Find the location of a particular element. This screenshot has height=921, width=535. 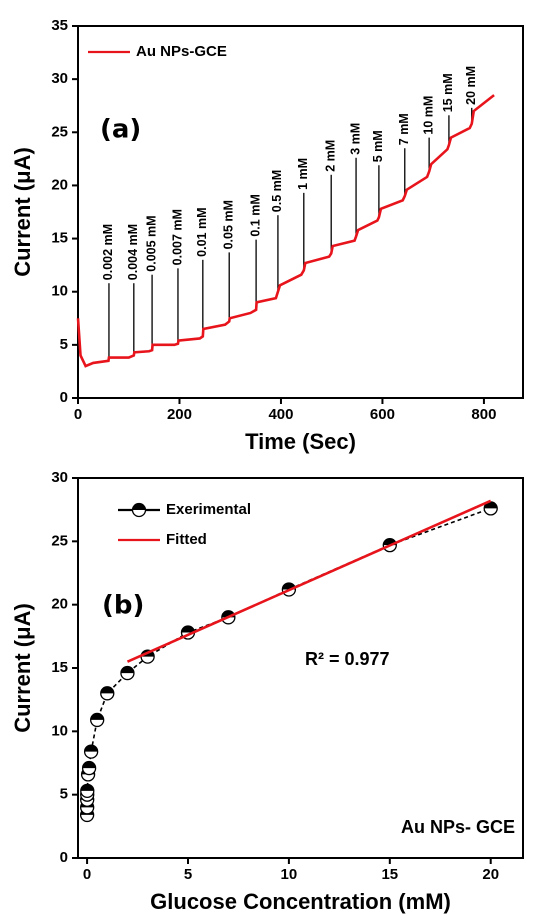

annotation-label: 15 mM is located at coordinates (448, 92).